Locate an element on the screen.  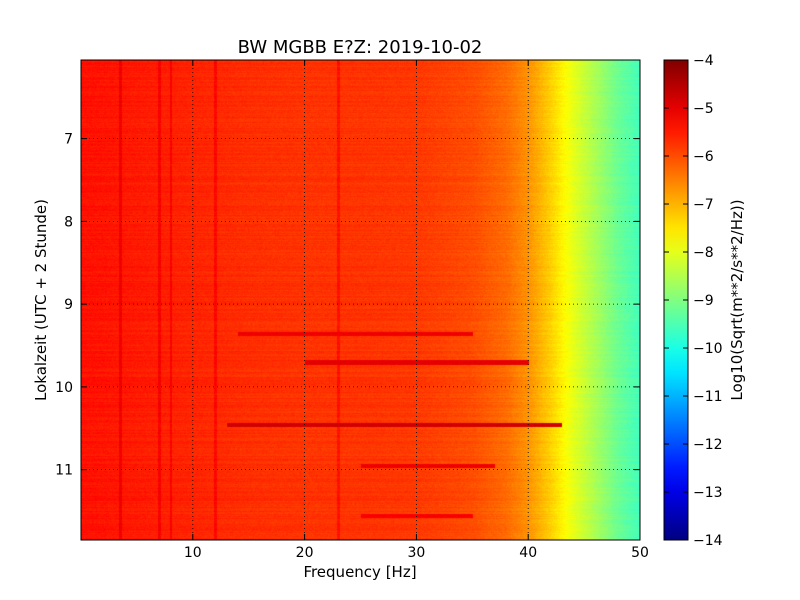
colorbar-tick-label: −8 is located at coordinates (703, 253).